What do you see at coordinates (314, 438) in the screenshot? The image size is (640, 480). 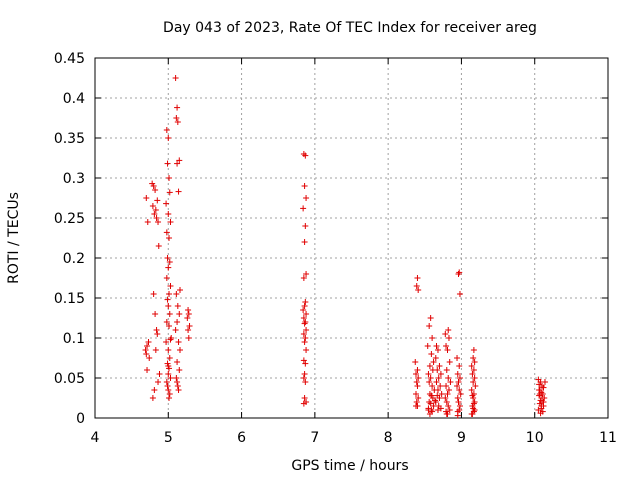 I see `x-tick-label: 7` at bounding box center [314, 438].